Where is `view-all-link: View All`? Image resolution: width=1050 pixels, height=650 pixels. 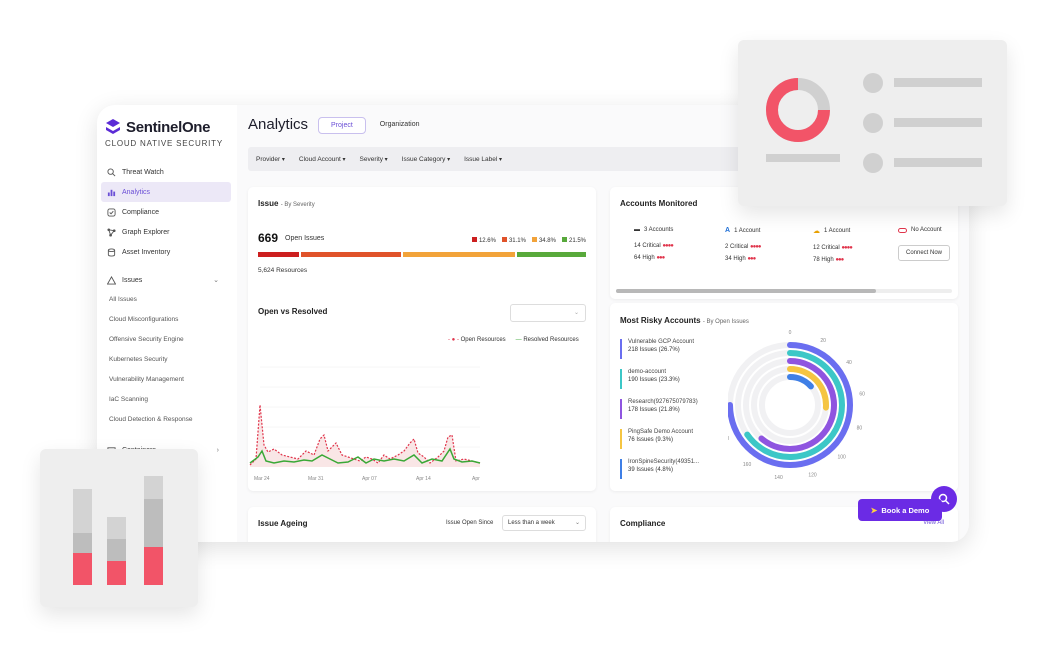 view-all-link: View All is located at coordinates (933, 523).